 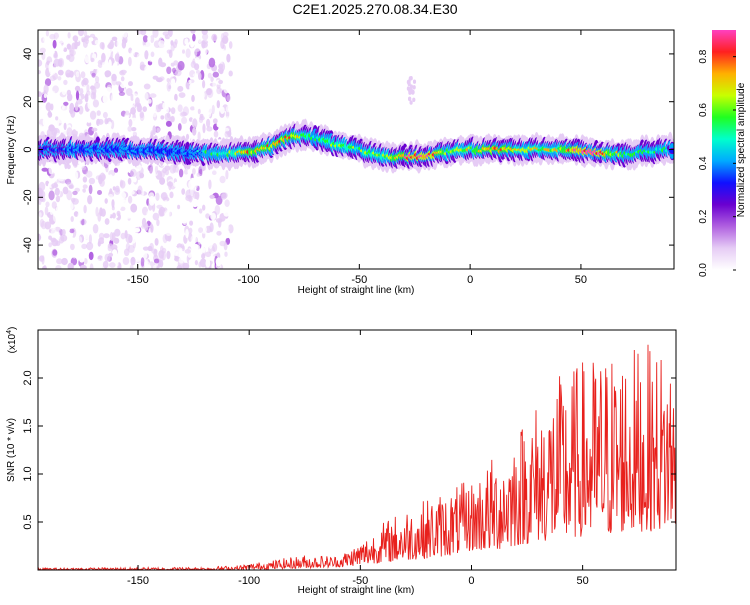 What do you see at coordinates (28, 149) in the screenshot?
I see `y-tick-label: 0` at bounding box center [28, 149].